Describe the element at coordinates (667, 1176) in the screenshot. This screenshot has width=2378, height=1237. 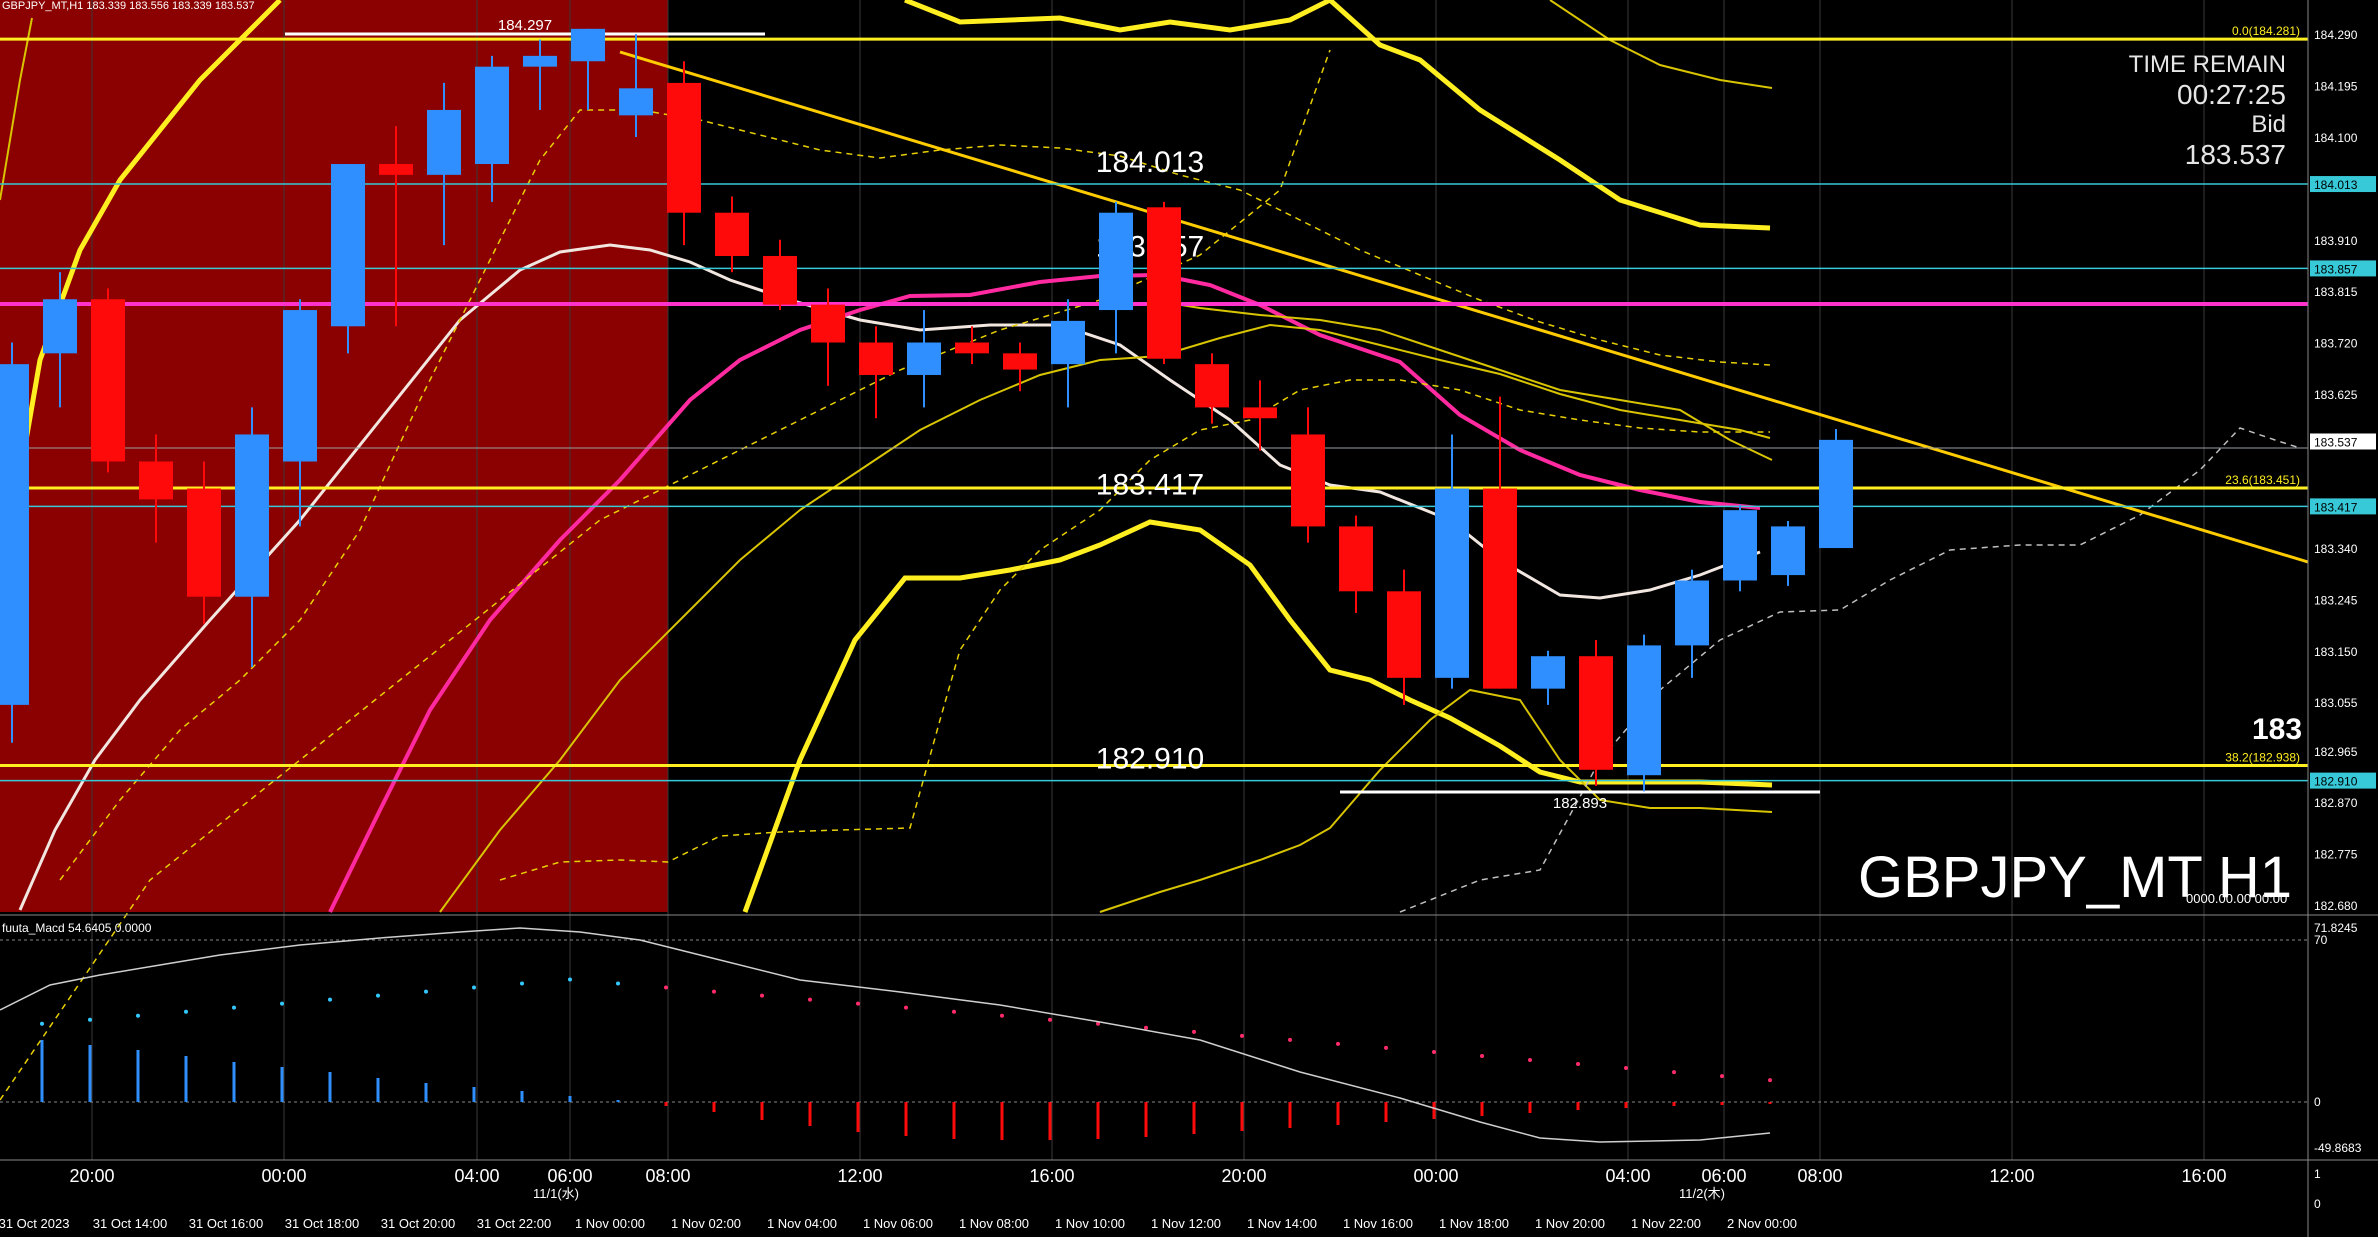
I see `time-axis-label: 08:00` at that location.